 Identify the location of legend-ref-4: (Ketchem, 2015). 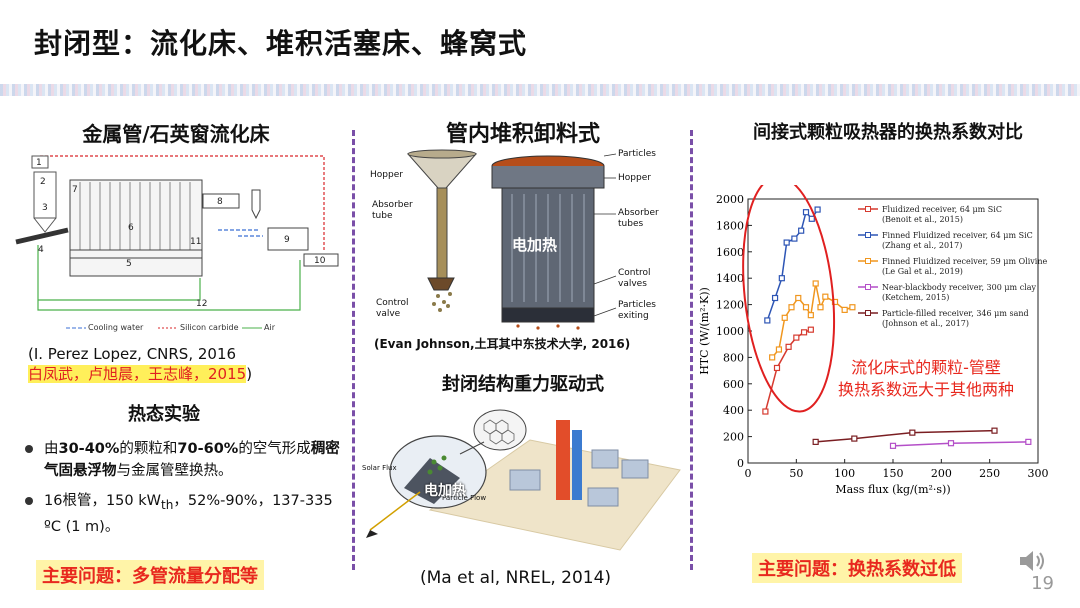
(915, 297).